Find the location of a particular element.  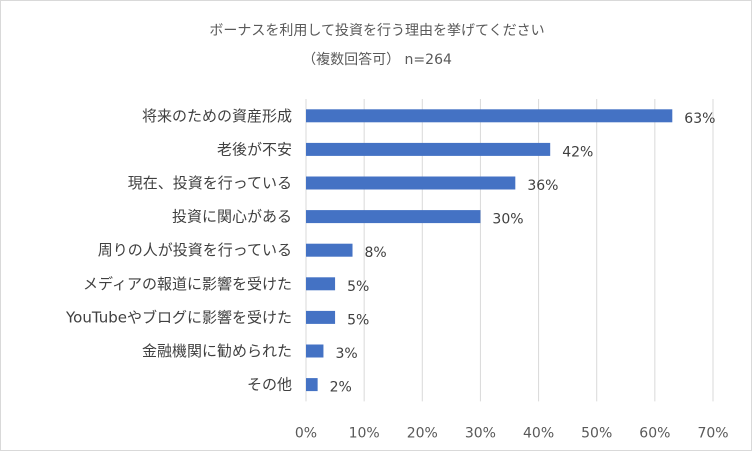

chart-title: ボーナスを利用して投資を行う理由を挙げてください is located at coordinates (376, 31).